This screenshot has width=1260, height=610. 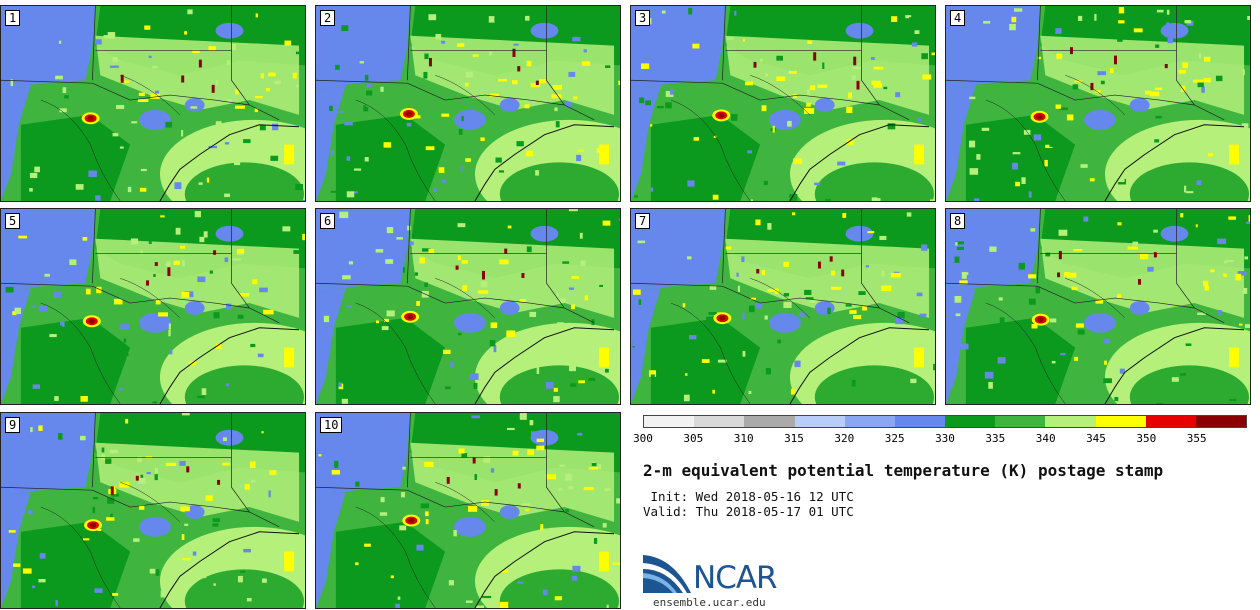 What do you see at coordinates (794, 438) in the screenshot?
I see `colorbar-tick-label: 315` at bounding box center [794, 438].